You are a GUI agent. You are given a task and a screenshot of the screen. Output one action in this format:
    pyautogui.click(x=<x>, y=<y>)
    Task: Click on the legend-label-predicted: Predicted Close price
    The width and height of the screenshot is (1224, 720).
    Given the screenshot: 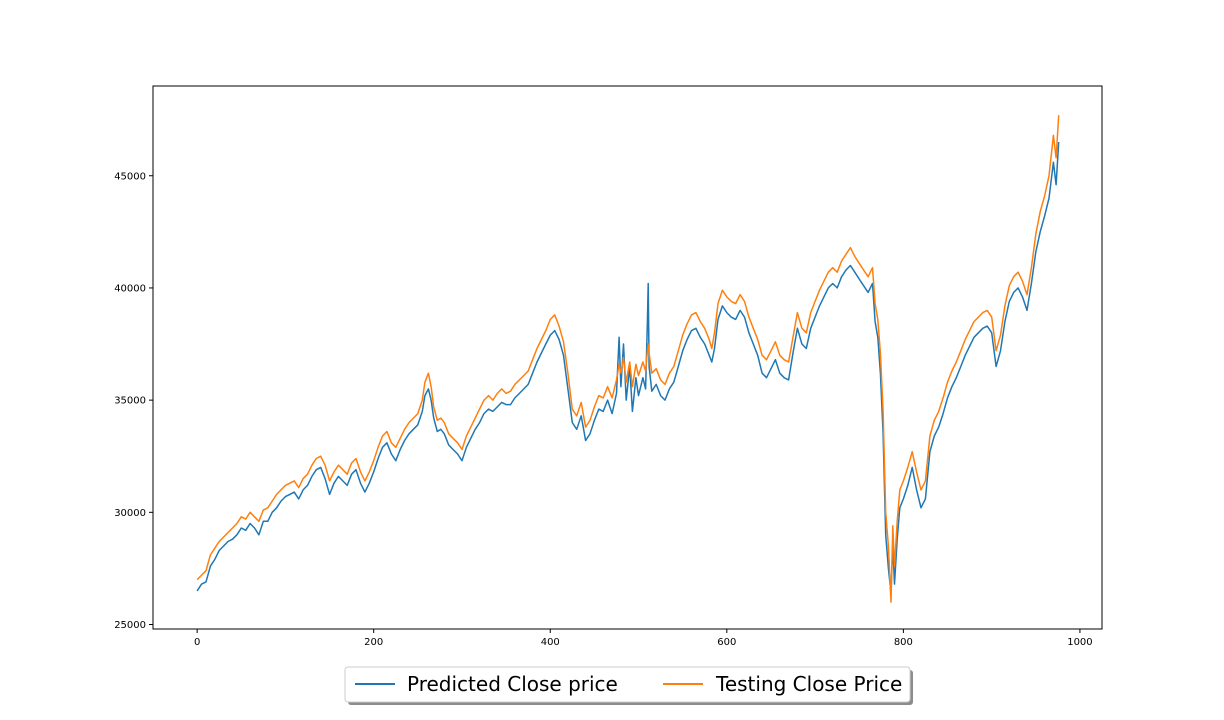 What is the action you would take?
    pyautogui.click(x=512, y=684)
    